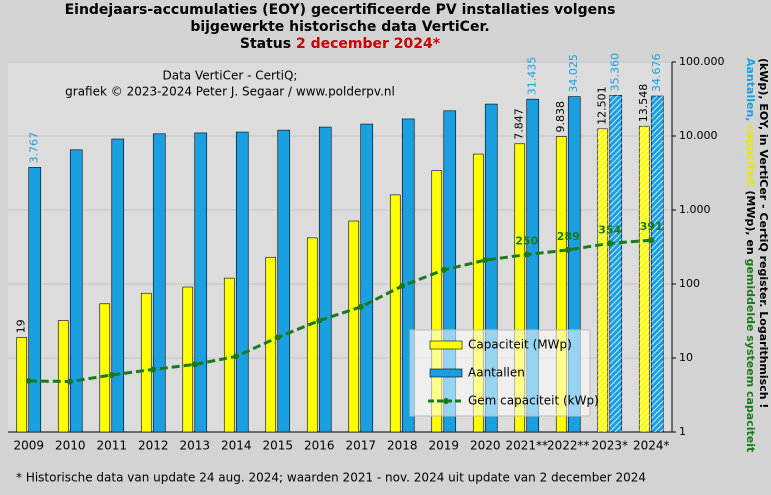  I want to click on y-axis-label-part: capaciteit, so click(750, 153).